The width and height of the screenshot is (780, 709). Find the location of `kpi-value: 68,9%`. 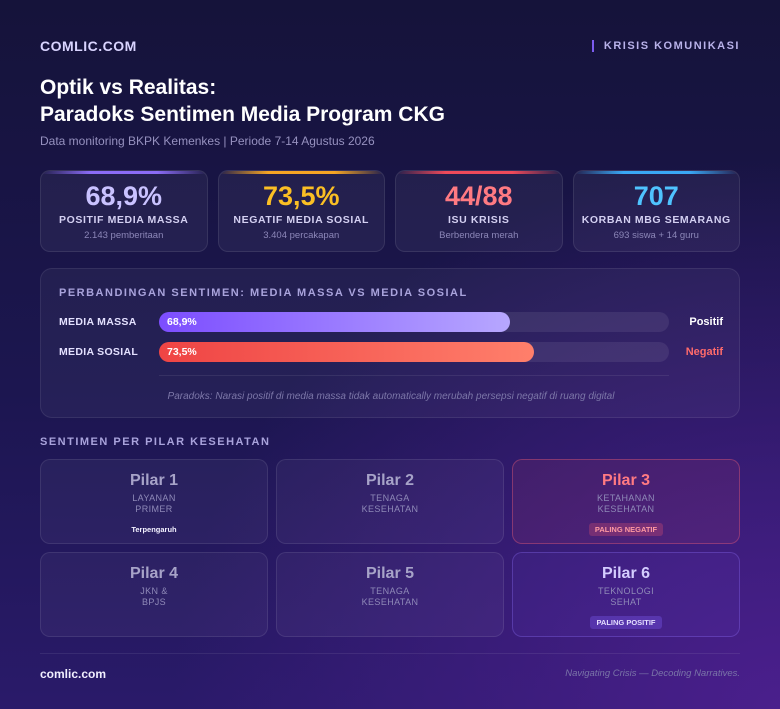

kpi-value: 68,9% is located at coordinates (124, 196).